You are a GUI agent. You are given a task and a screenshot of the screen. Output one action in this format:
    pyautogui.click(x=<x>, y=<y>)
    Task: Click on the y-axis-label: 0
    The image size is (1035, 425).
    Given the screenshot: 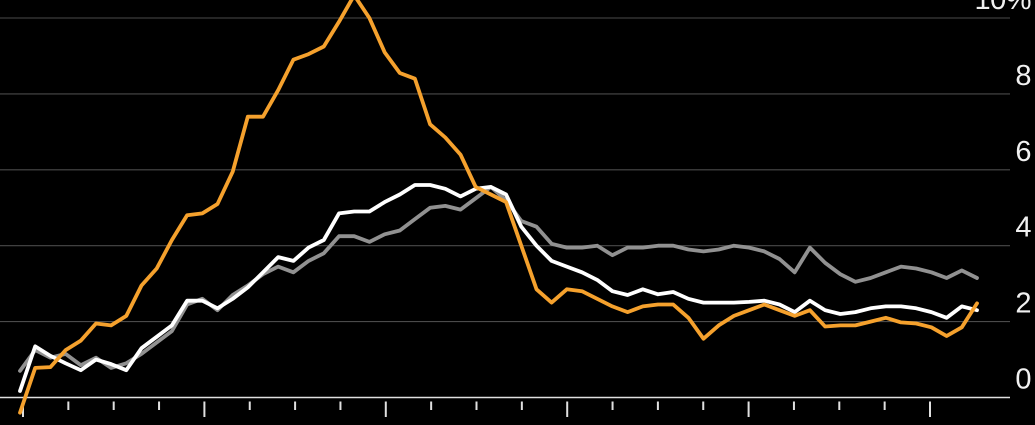 What is the action you would take?
    pyautogui.click(x=1023, y=380)
    